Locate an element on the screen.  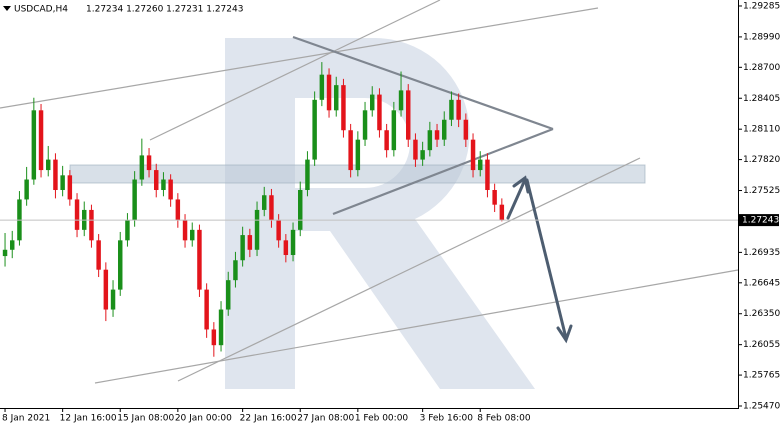
y-tick-label: 1.28990 is located at coordinates (761, 37).